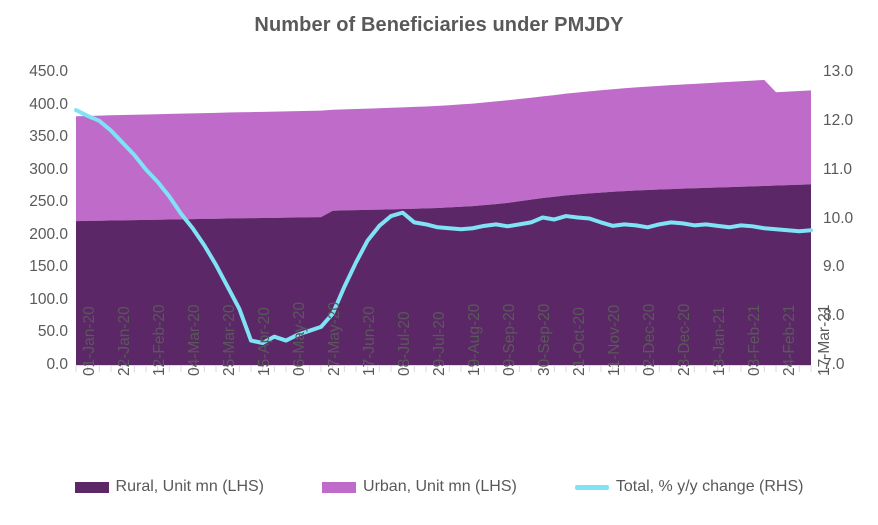 The image size is (878, 525). Describe the element at coordinates (48, 71) in the screenshot. I see `y-axis-left-tick-label: 450.0` at that location.